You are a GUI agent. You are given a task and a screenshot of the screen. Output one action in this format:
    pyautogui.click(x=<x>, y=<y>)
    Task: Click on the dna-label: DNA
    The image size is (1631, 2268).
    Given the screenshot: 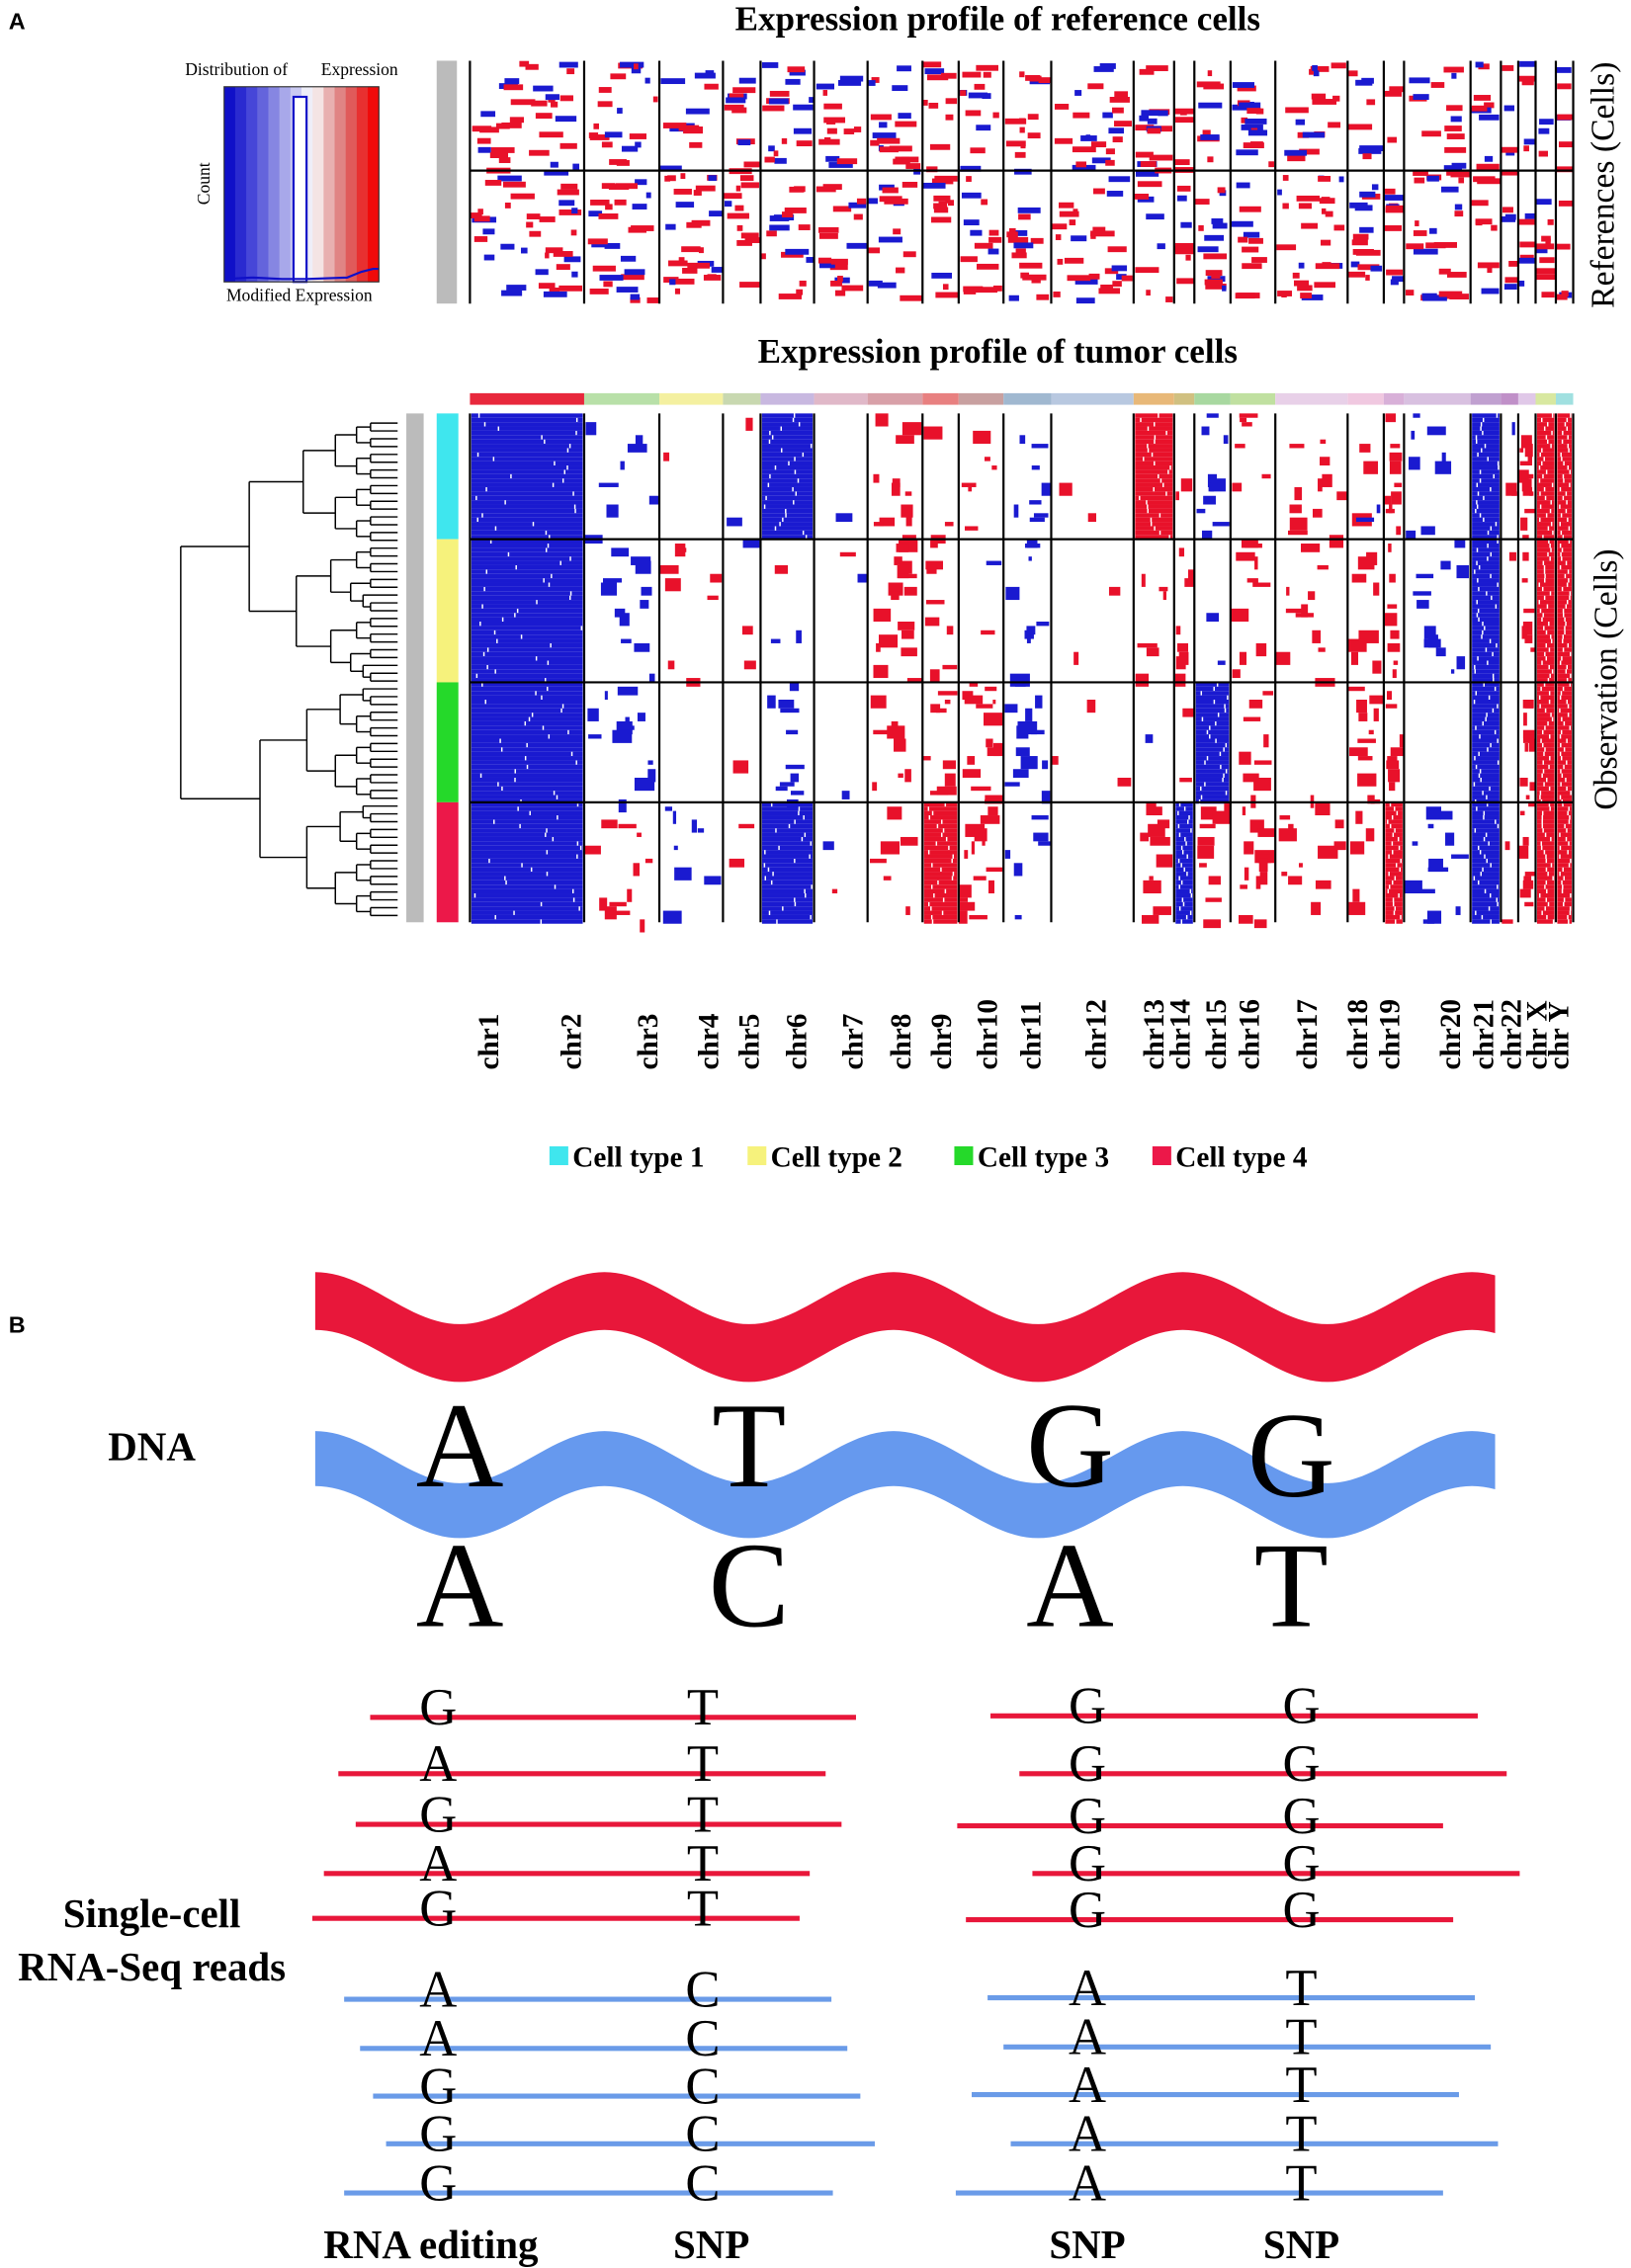 What is the action you would take?
    pyautogui.click(x=152, y=1446)
    